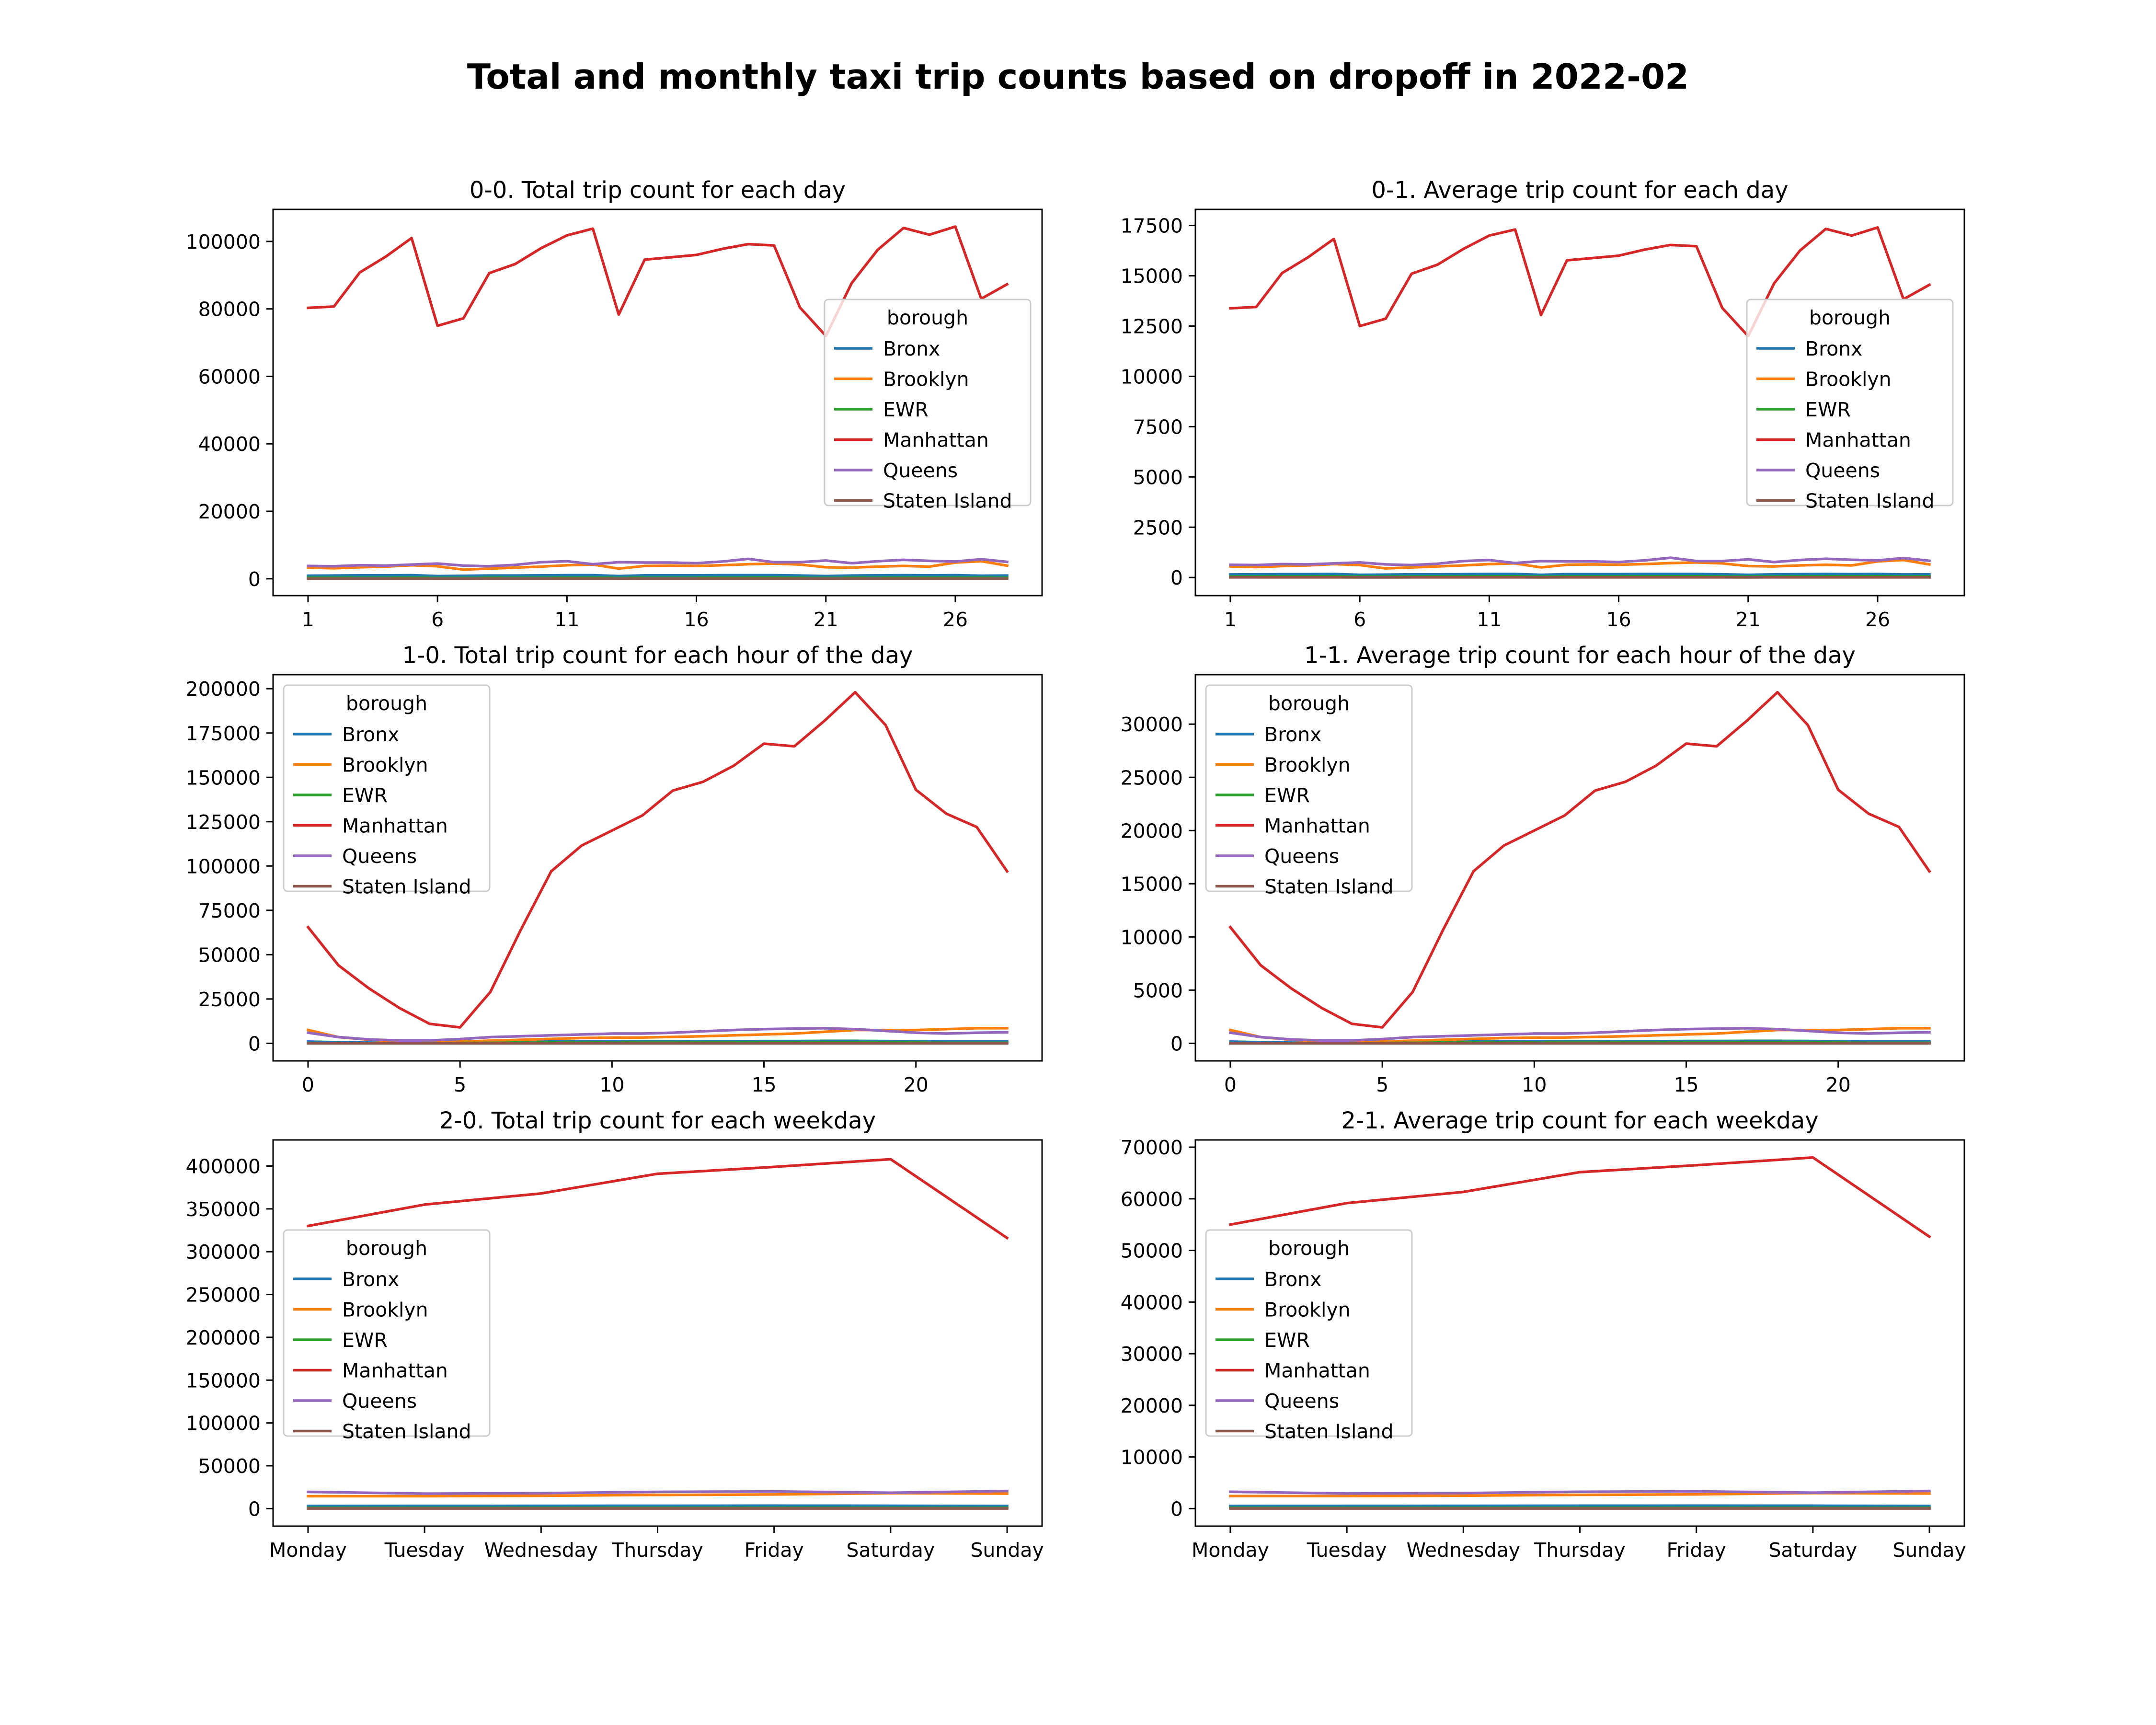 Image resolution: width=2156 pixels, height=1725 pixels. What do you see at coordinates (1158, 527) in the screenshot?
I see `y-tick-label: 2500` at bounding box center [1158, 527].